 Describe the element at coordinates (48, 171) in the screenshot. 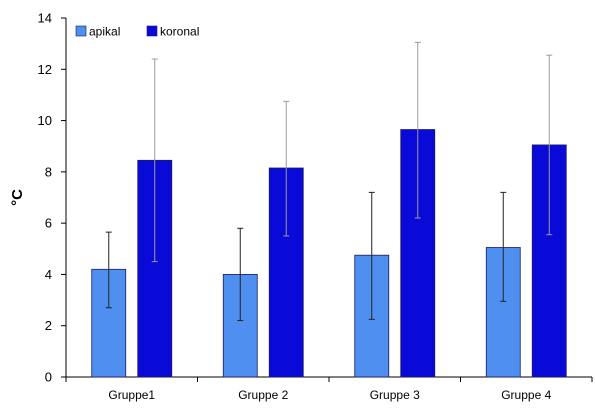

I see `y-tick-label: 8` at that location.